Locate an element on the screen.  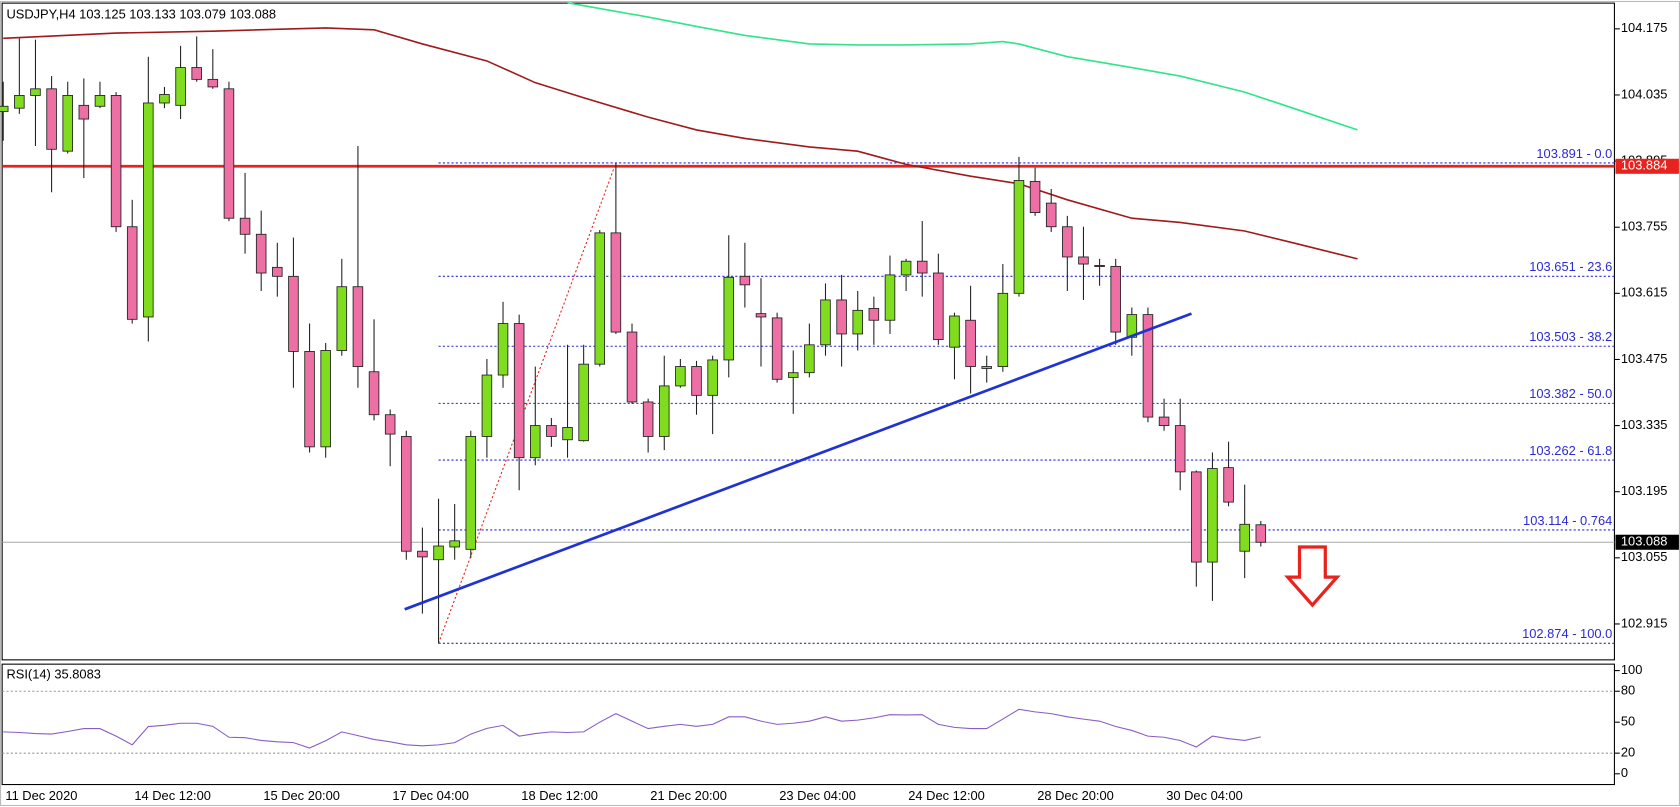
price-label: 103.884 is located at coordinates (1644, 165).